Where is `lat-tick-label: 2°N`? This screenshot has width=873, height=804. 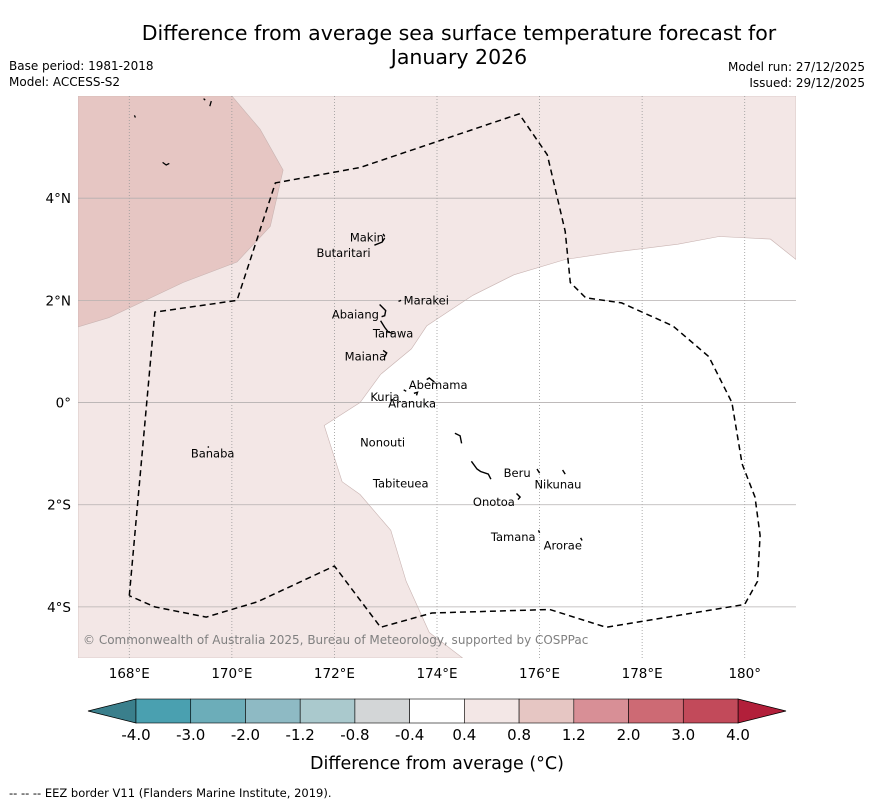
lat-tick-label: 2°N is located at coordinates (58, 301).